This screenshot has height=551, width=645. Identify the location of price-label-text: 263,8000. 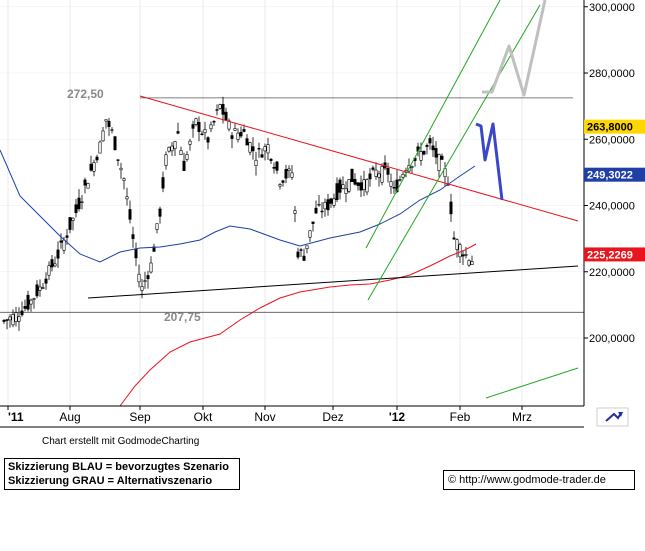
(610, 128).